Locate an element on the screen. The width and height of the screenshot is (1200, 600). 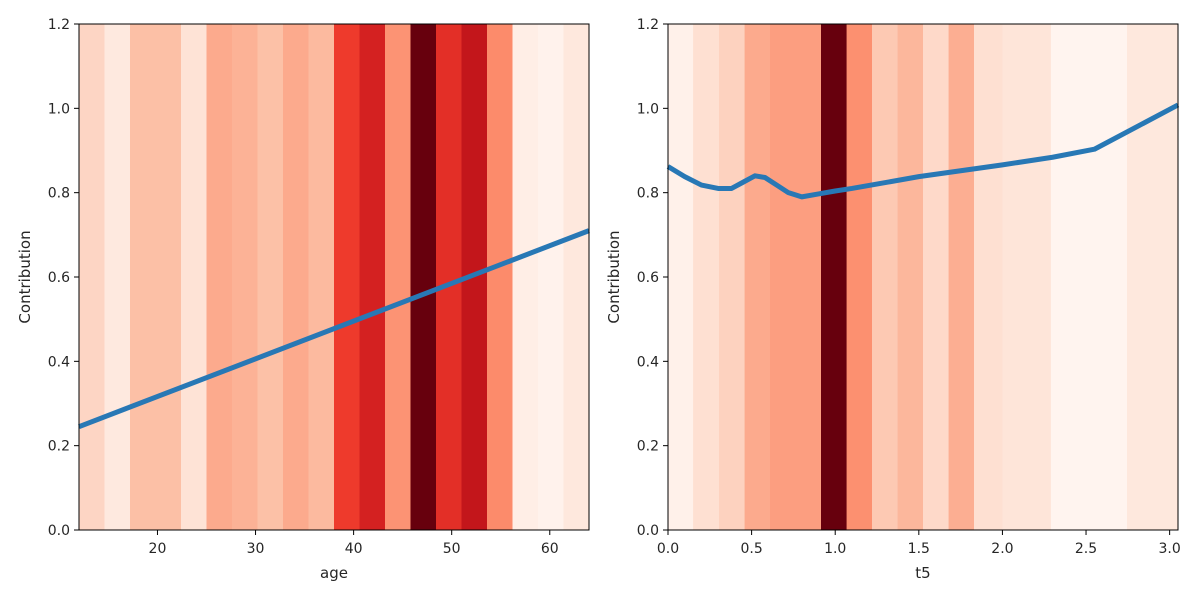
x-tick-label: 50 is located at coordinates (452, 549).